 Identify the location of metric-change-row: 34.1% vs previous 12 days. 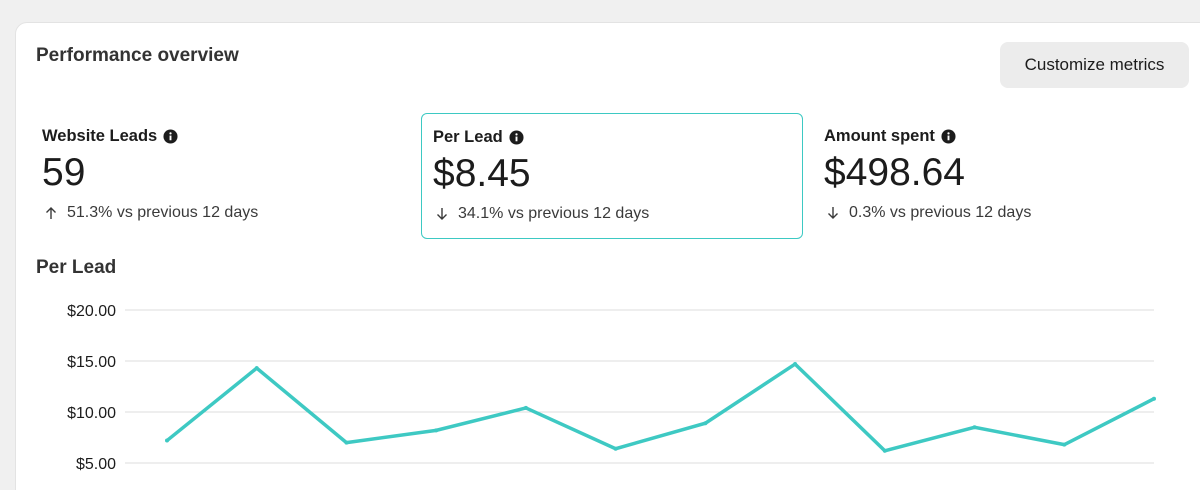
(542, 214).